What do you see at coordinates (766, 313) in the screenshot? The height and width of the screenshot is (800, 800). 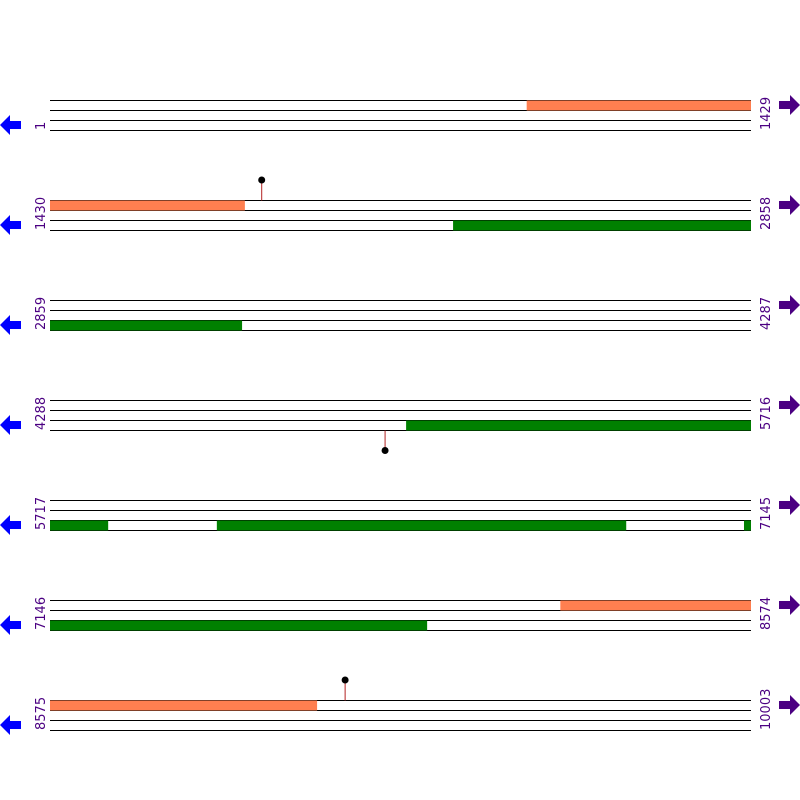 I see `row-end-coordinate: 4287` at bounding box center [766, 313].